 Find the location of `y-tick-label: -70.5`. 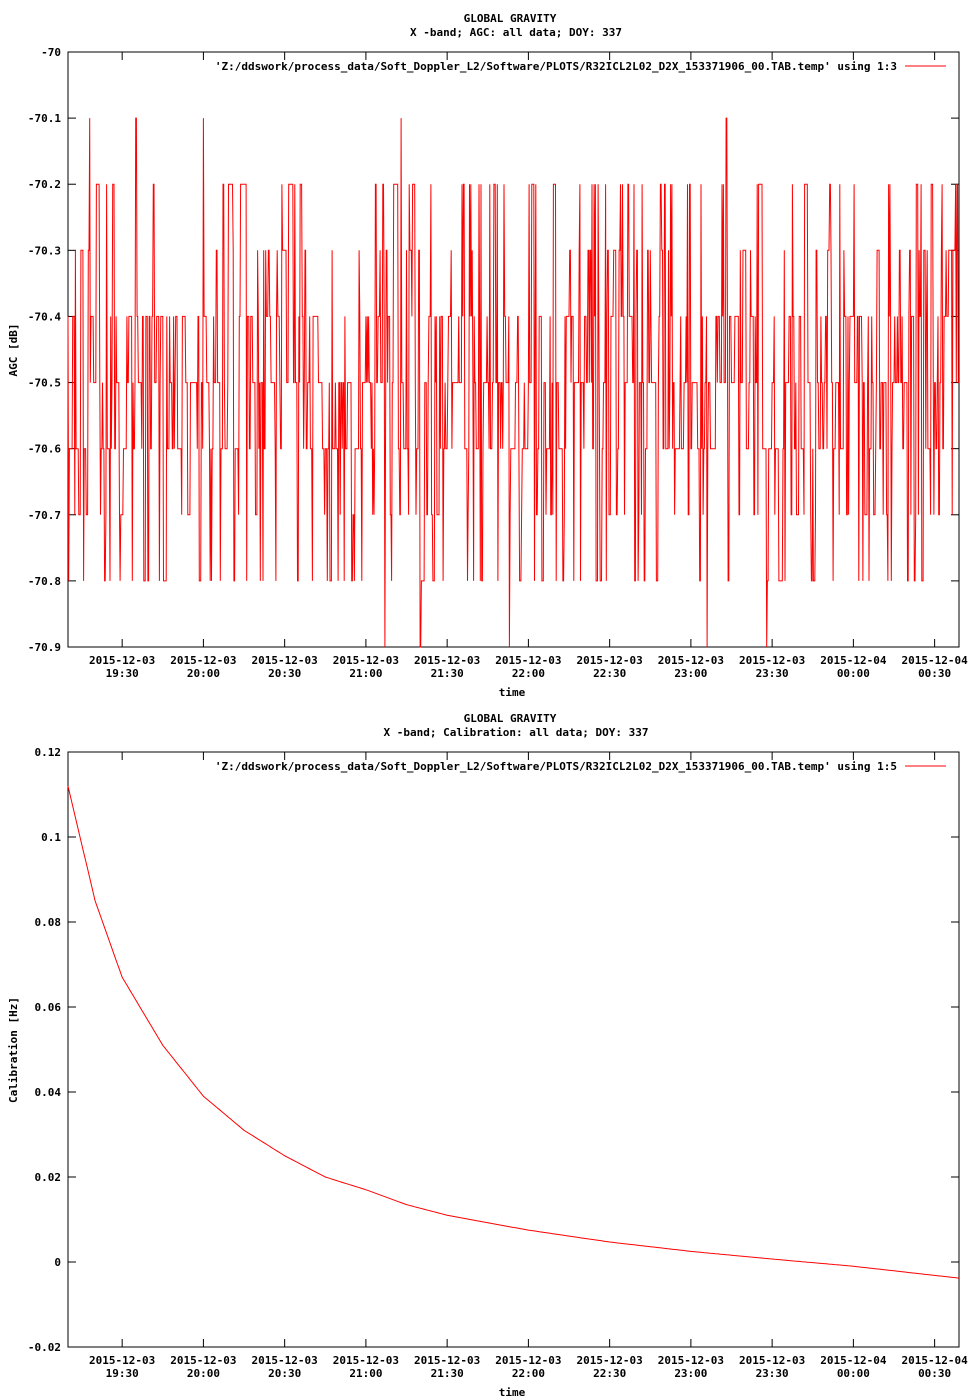

y-tick-label: -70.5 is located at coordinates (44, 383).